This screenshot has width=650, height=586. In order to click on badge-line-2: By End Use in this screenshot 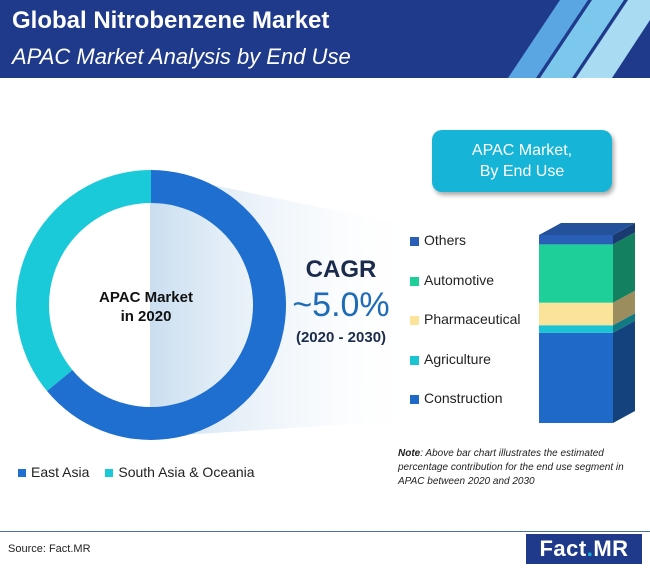, I will do `click(522, 171)`.